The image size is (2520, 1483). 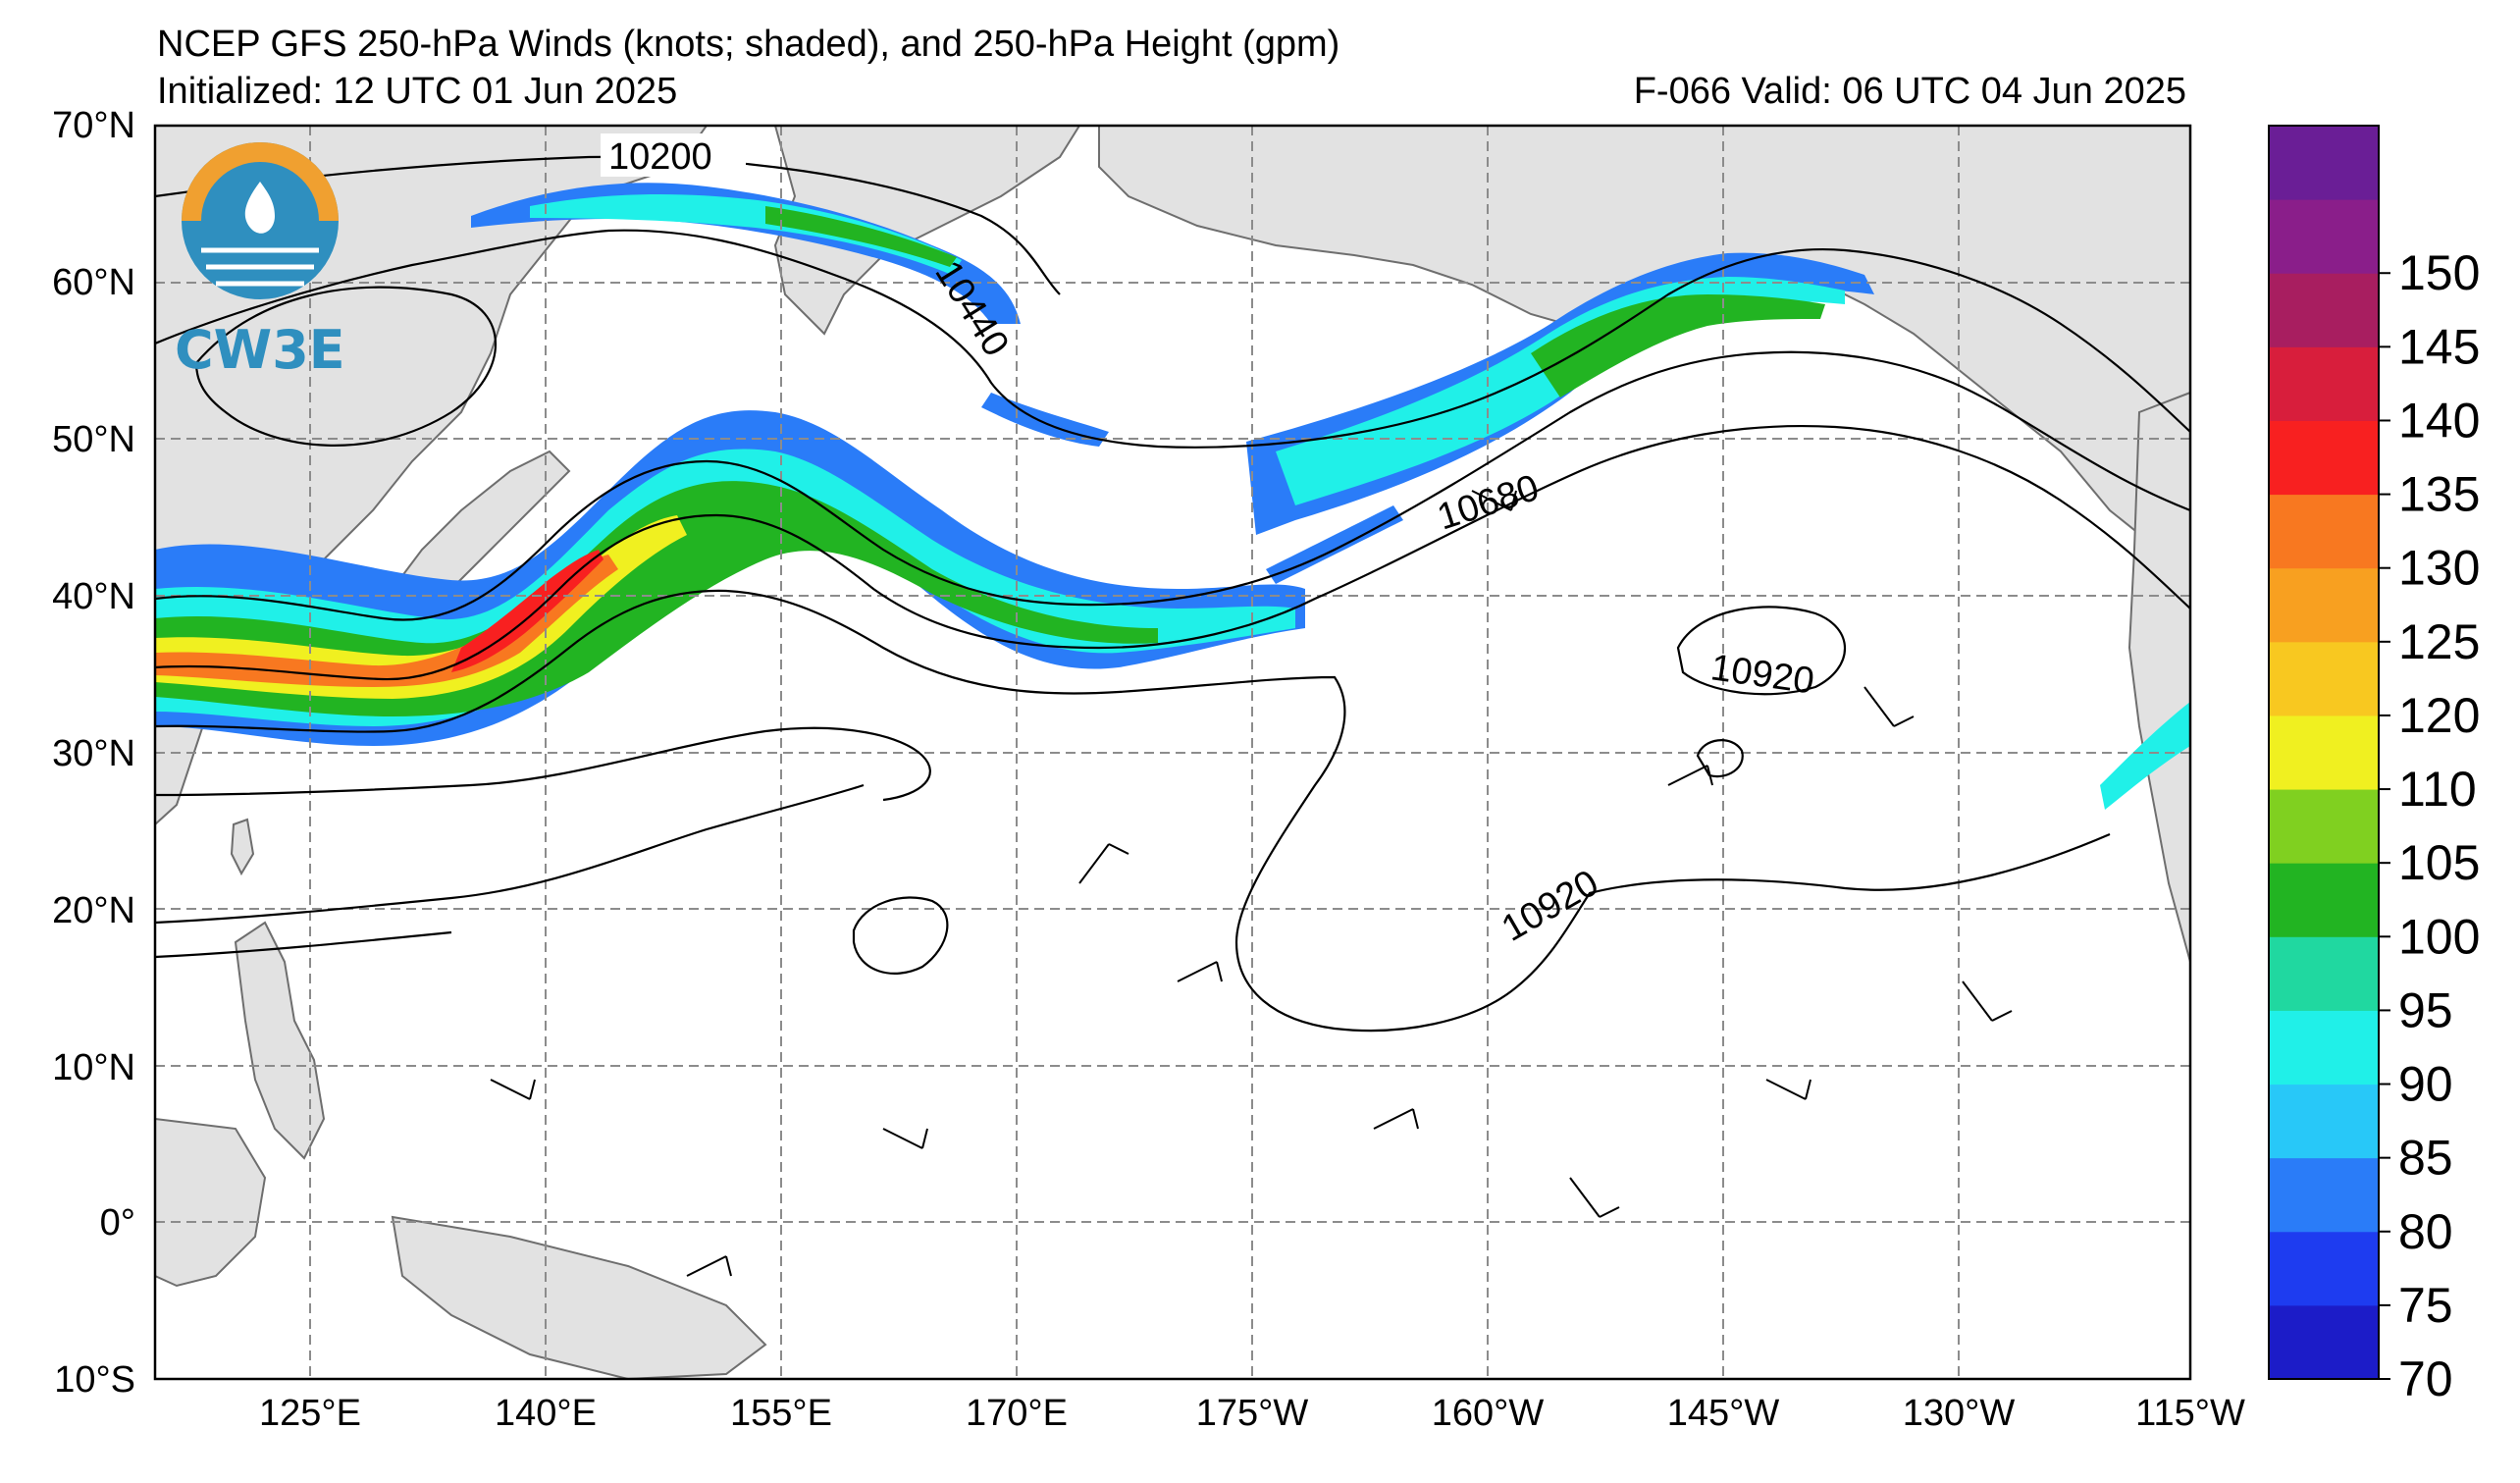 I want to click on lon-label: 130°W, so click(x=1959, y=1414).